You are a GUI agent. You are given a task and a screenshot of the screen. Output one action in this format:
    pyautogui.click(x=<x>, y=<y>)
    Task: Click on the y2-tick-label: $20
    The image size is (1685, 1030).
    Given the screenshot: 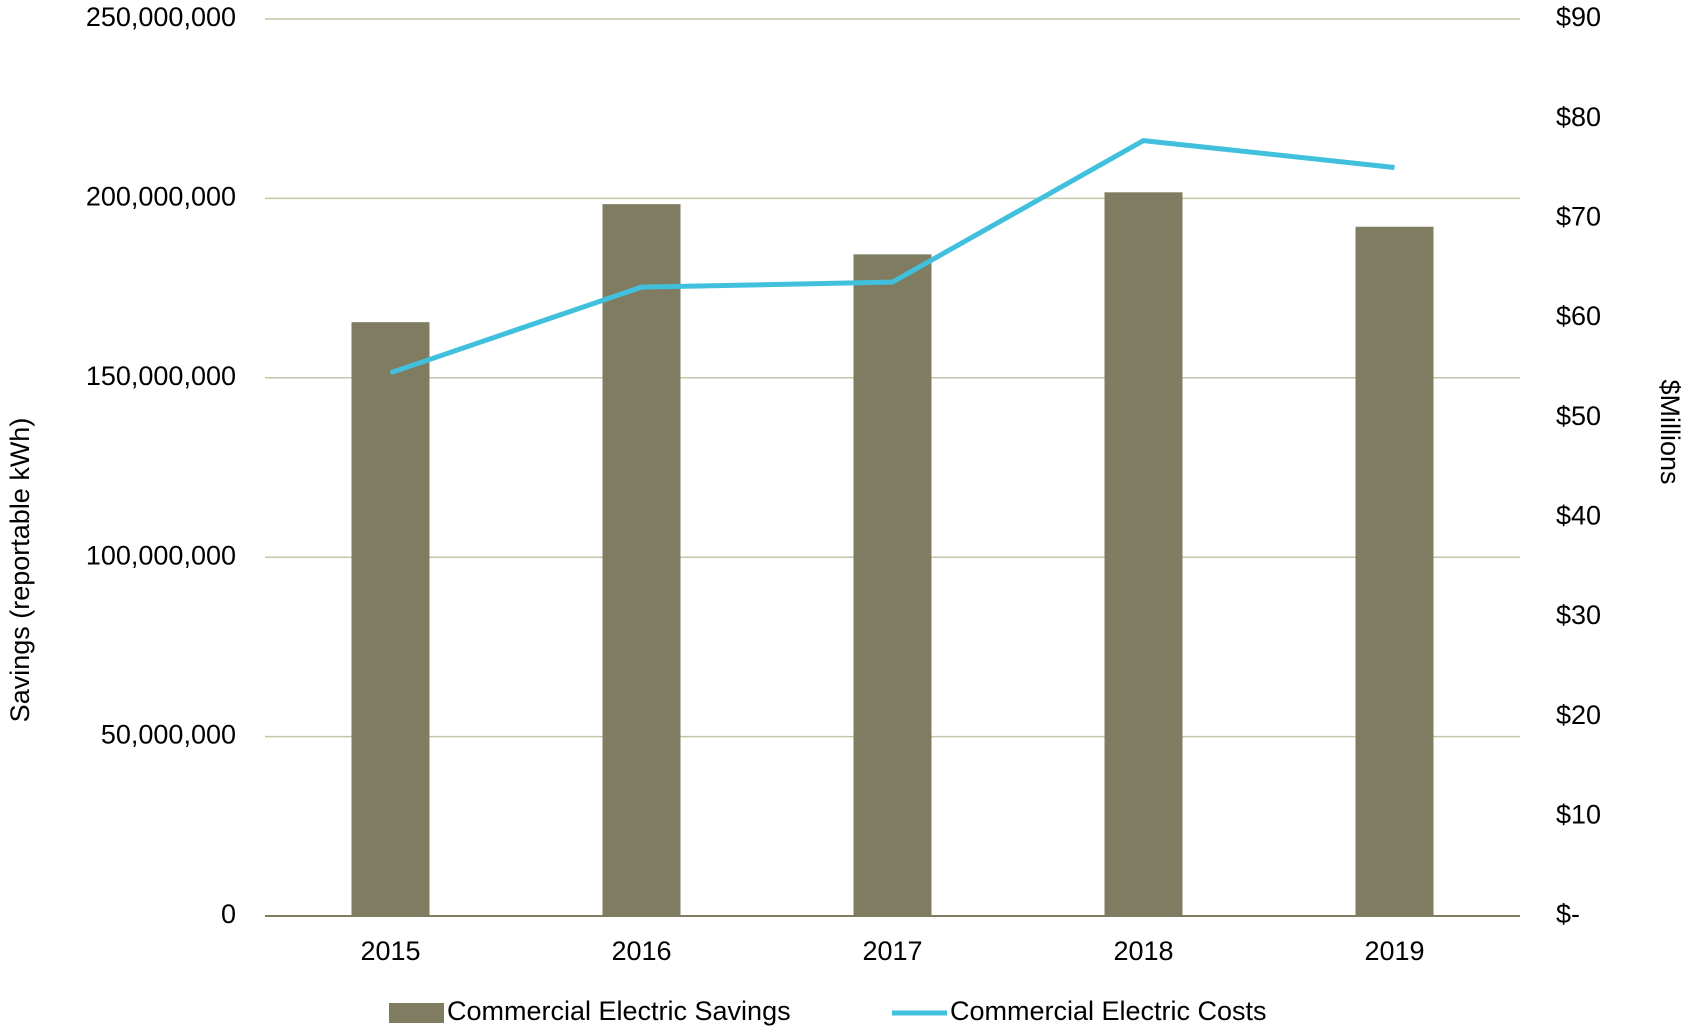 What is the action you would take?
    pyautogui.click(x=1578, y=715)
    